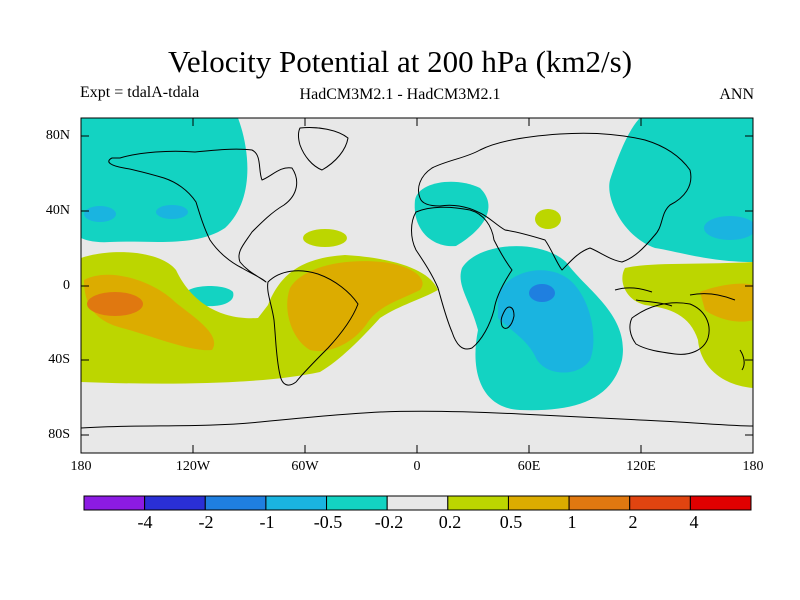 This screenshot has height=600, width=800. I want to click on lat-label-40s: 40S, so click(59, 359).